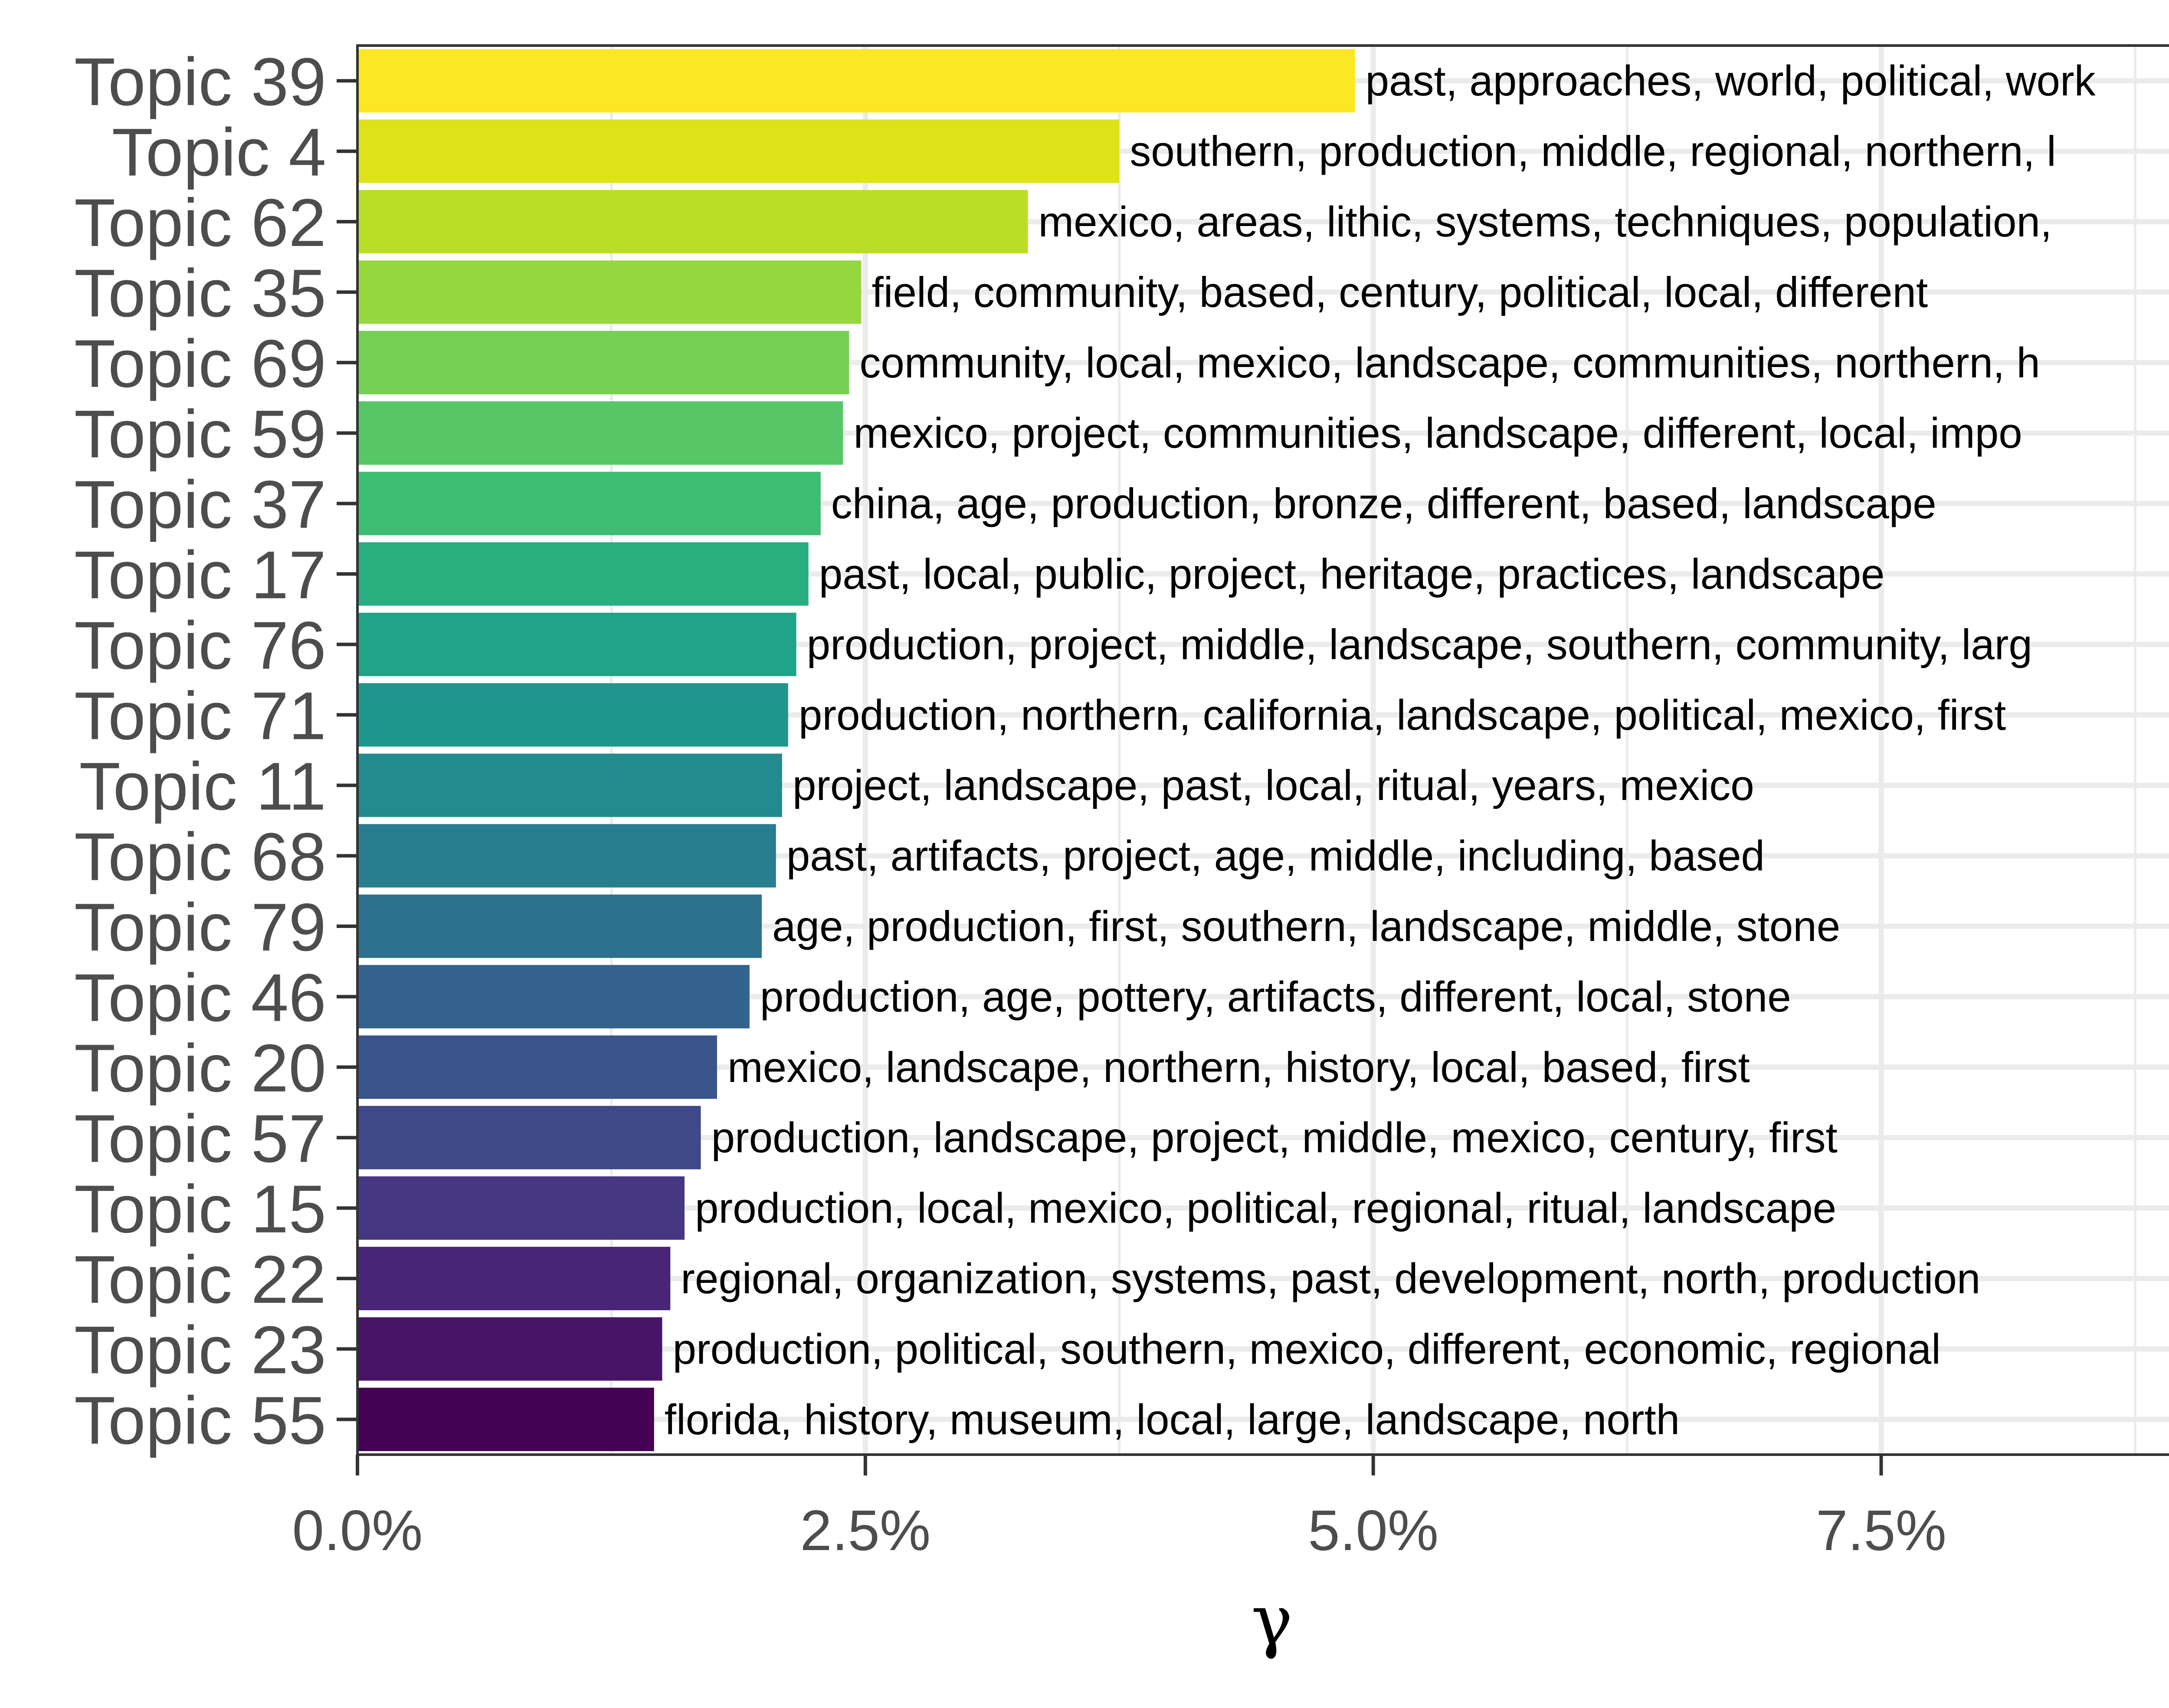 The width and height of the screenshot is (2169, 1708). What do you see at coordinates (200, 1209) in the screenshot?
I see `y-tick-label: Topic 15` at bounding box center [200, 1209].